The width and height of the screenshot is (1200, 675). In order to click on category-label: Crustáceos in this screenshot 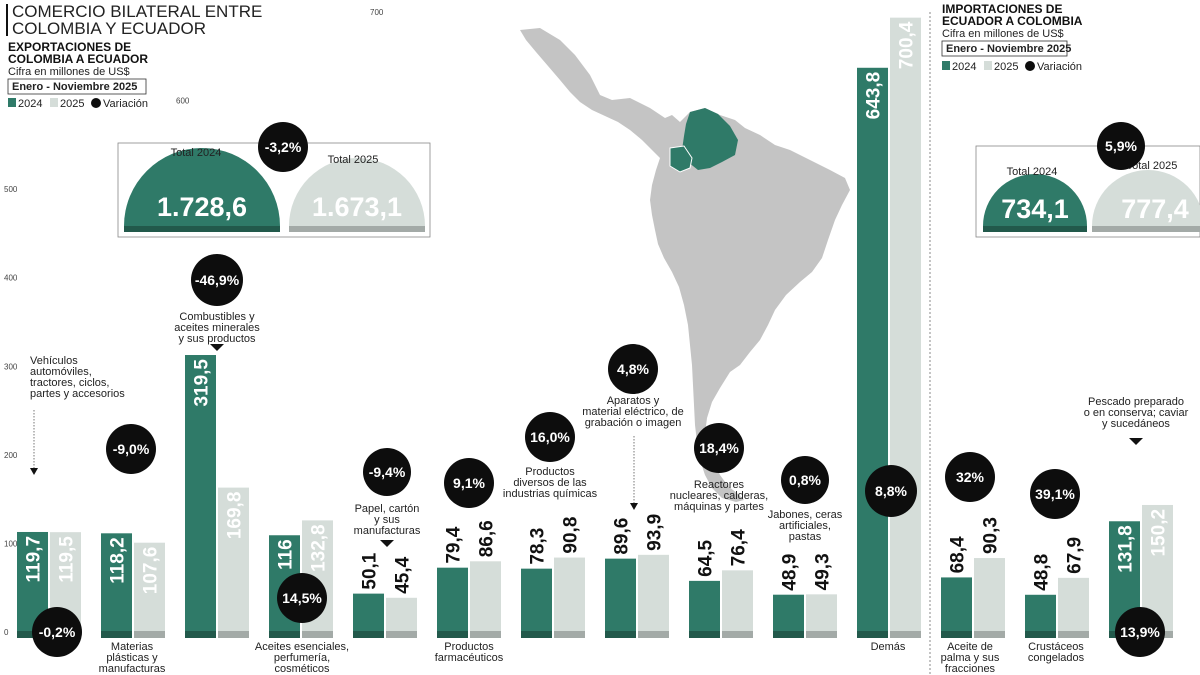, I will do `click(1056, 647)`.